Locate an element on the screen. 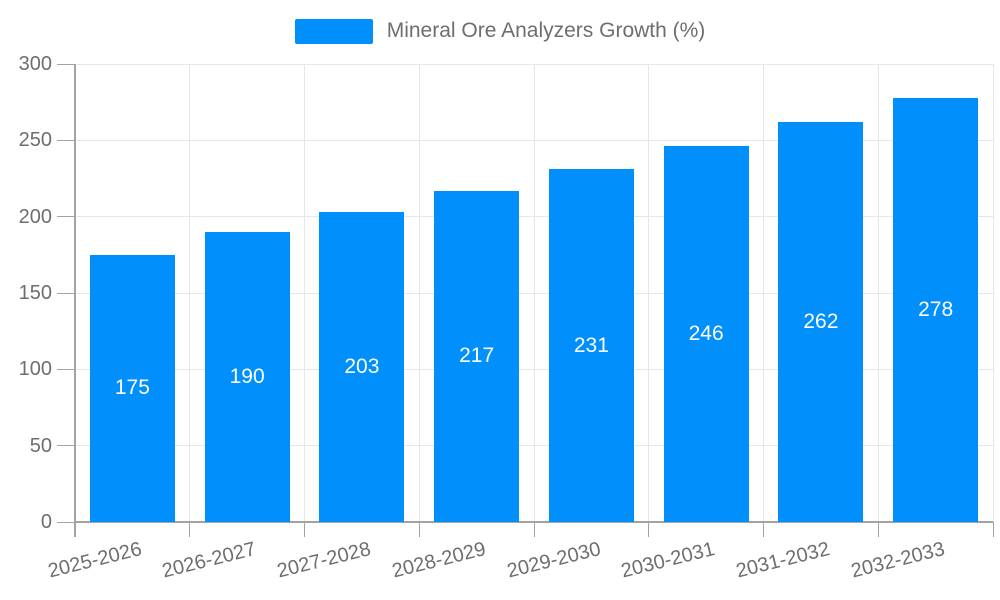  bar-value-label: 262 is located at coordinates (821, 321).